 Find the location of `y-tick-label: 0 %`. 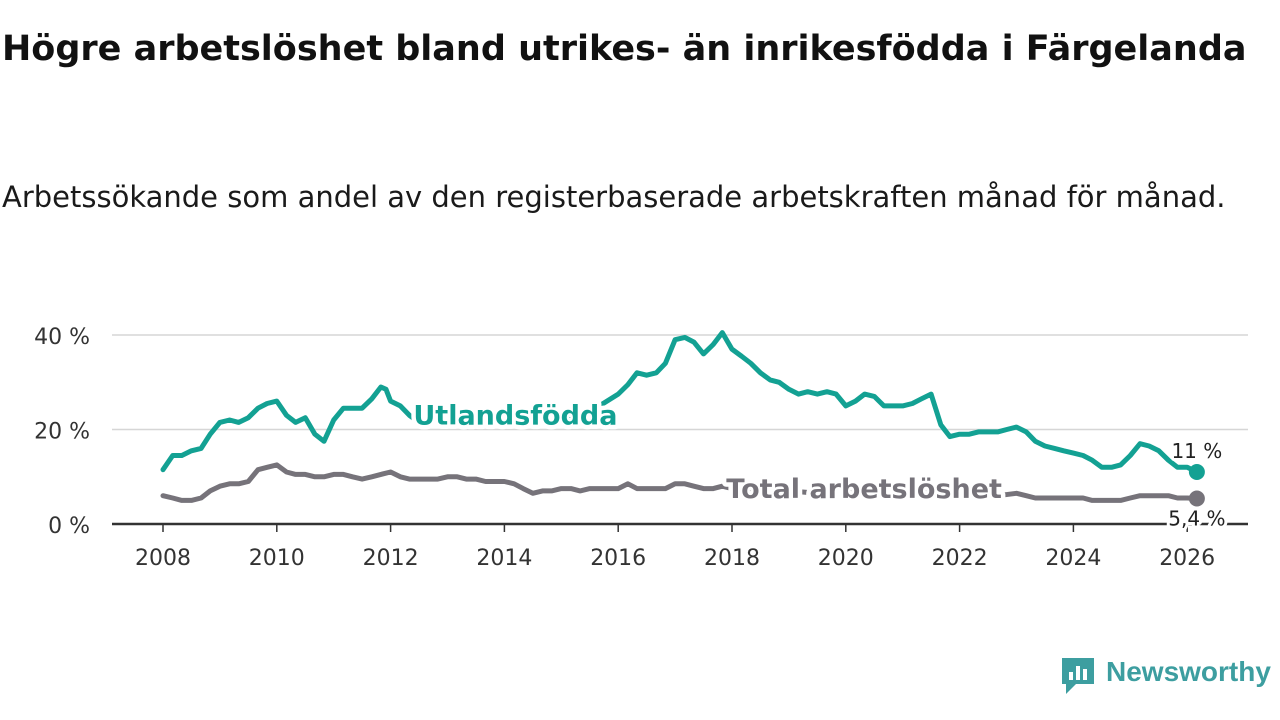

y-tick-label: 0 % is located at coordinates (69, 526).